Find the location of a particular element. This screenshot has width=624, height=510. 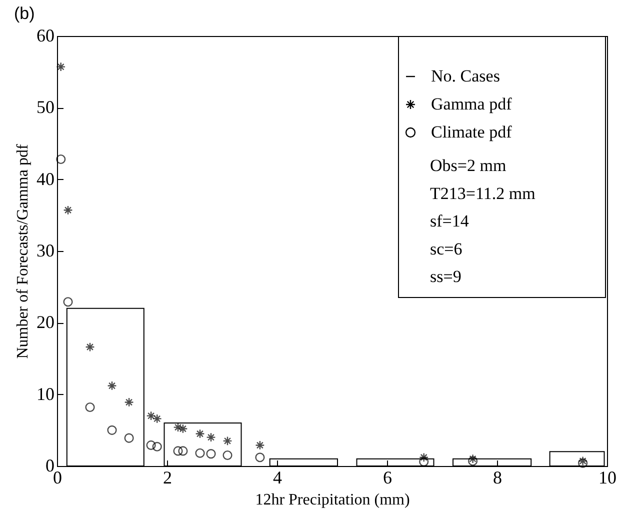

x-tick-label: 2 is located at coordinates (167, 478).